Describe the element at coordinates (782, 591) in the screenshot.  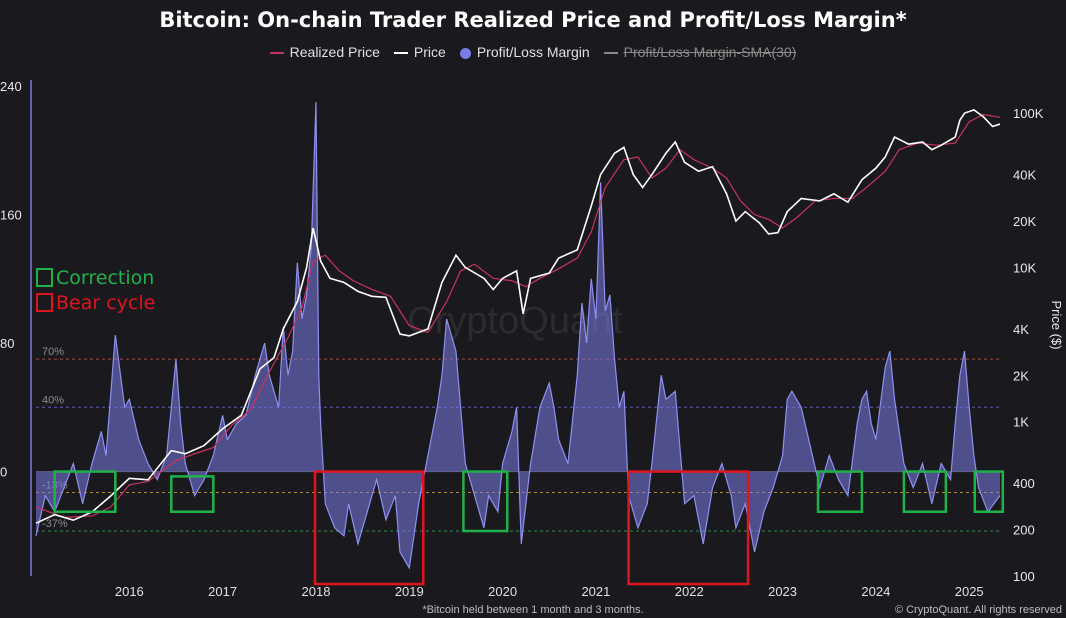
I see `x-tick-7: 2023` at that location.